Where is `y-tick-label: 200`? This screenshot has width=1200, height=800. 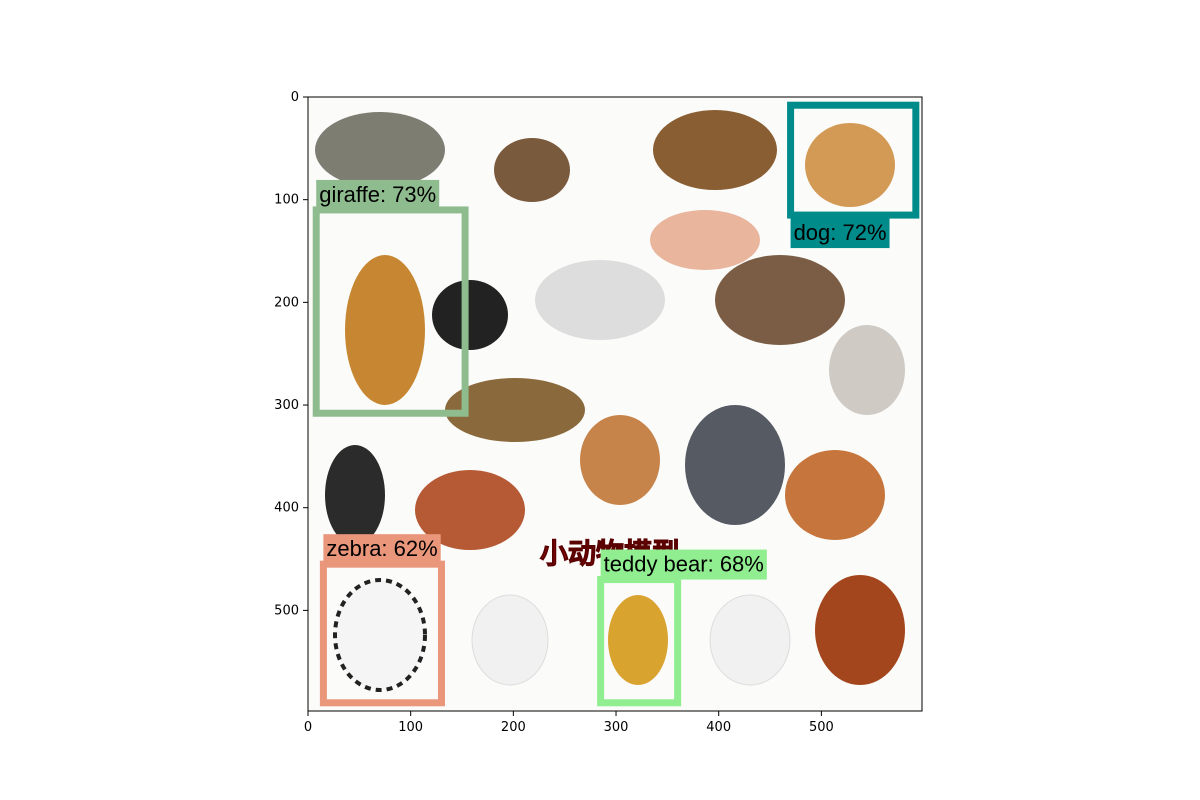 y-tick-label: 200 is located at coordinates (286, 302).